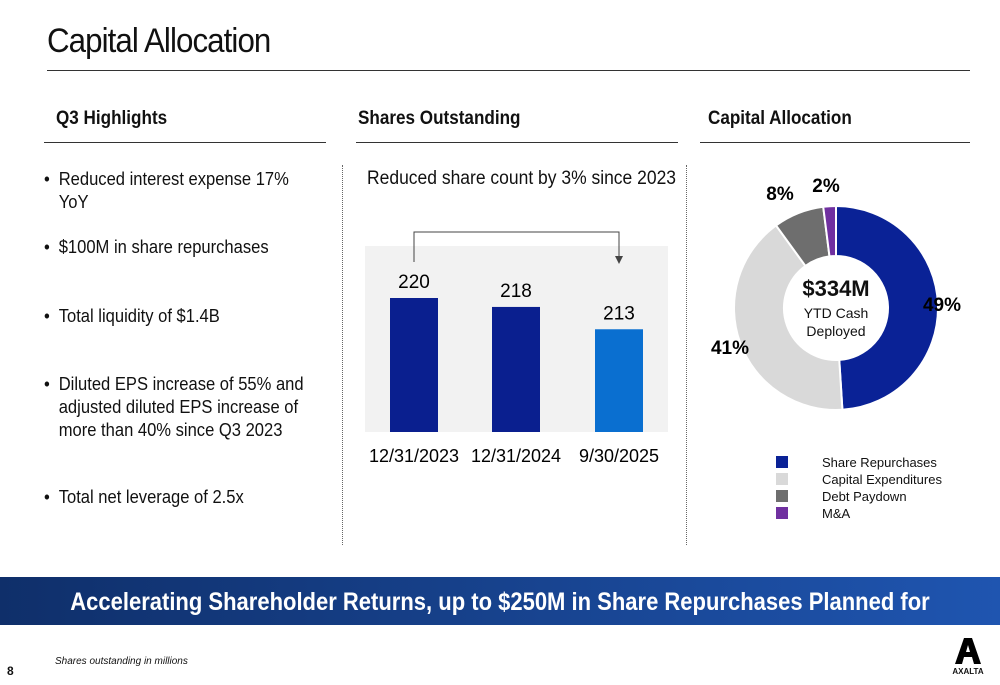  What do you see at coordinates (516, 246) in the screenshot?
I see `arrow-connector` at bounding box center [516, 246].